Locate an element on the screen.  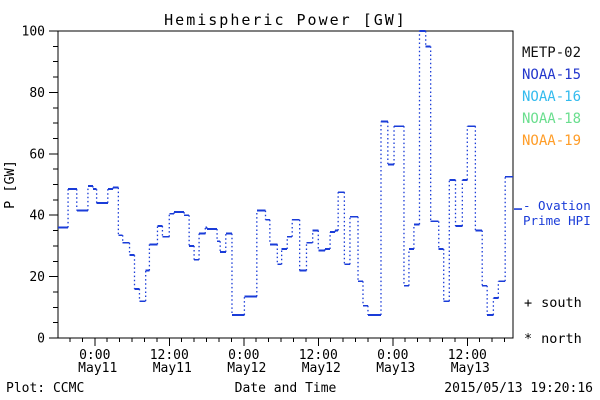
legend: METP-02 NOAA-15 NOAA-16 NOAA-18 NOAA-19 is located at coordinates (551, 97).